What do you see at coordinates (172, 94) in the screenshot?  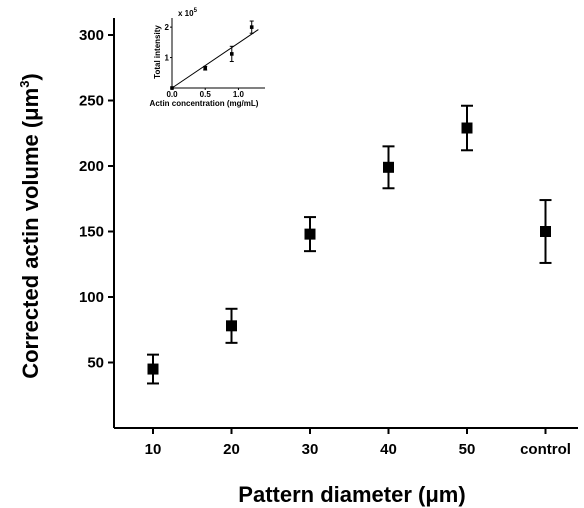 I see `inset-x-tick-label: 0.0` at bounding box center [172, 94].